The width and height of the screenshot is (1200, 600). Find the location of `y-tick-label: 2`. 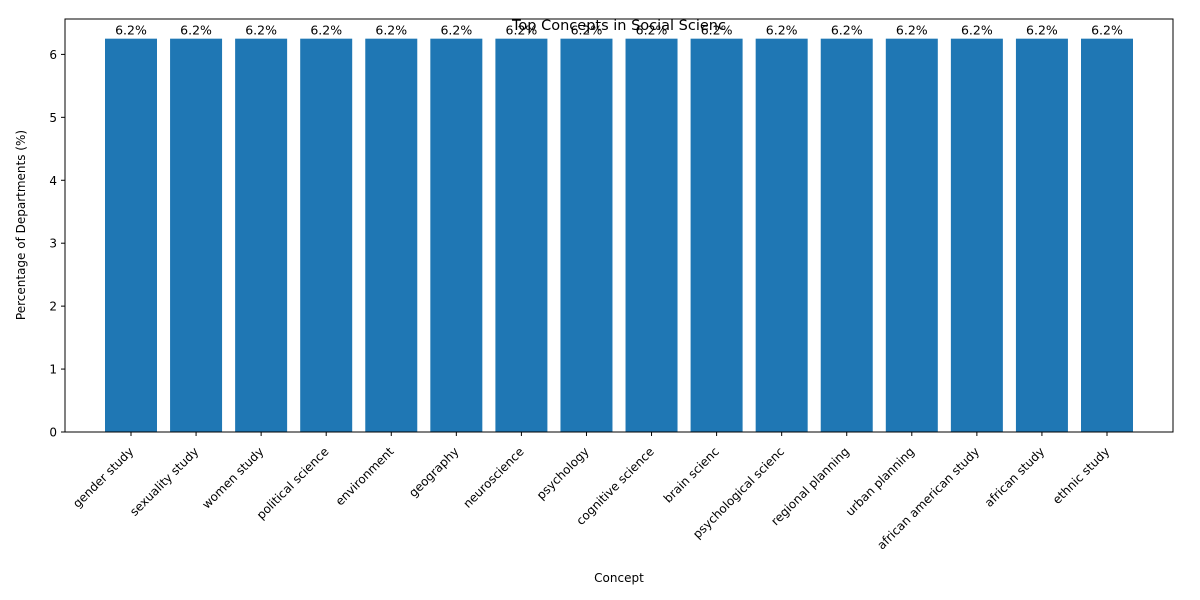

y-tick-label: 2 is located at coordinates (53, 307).